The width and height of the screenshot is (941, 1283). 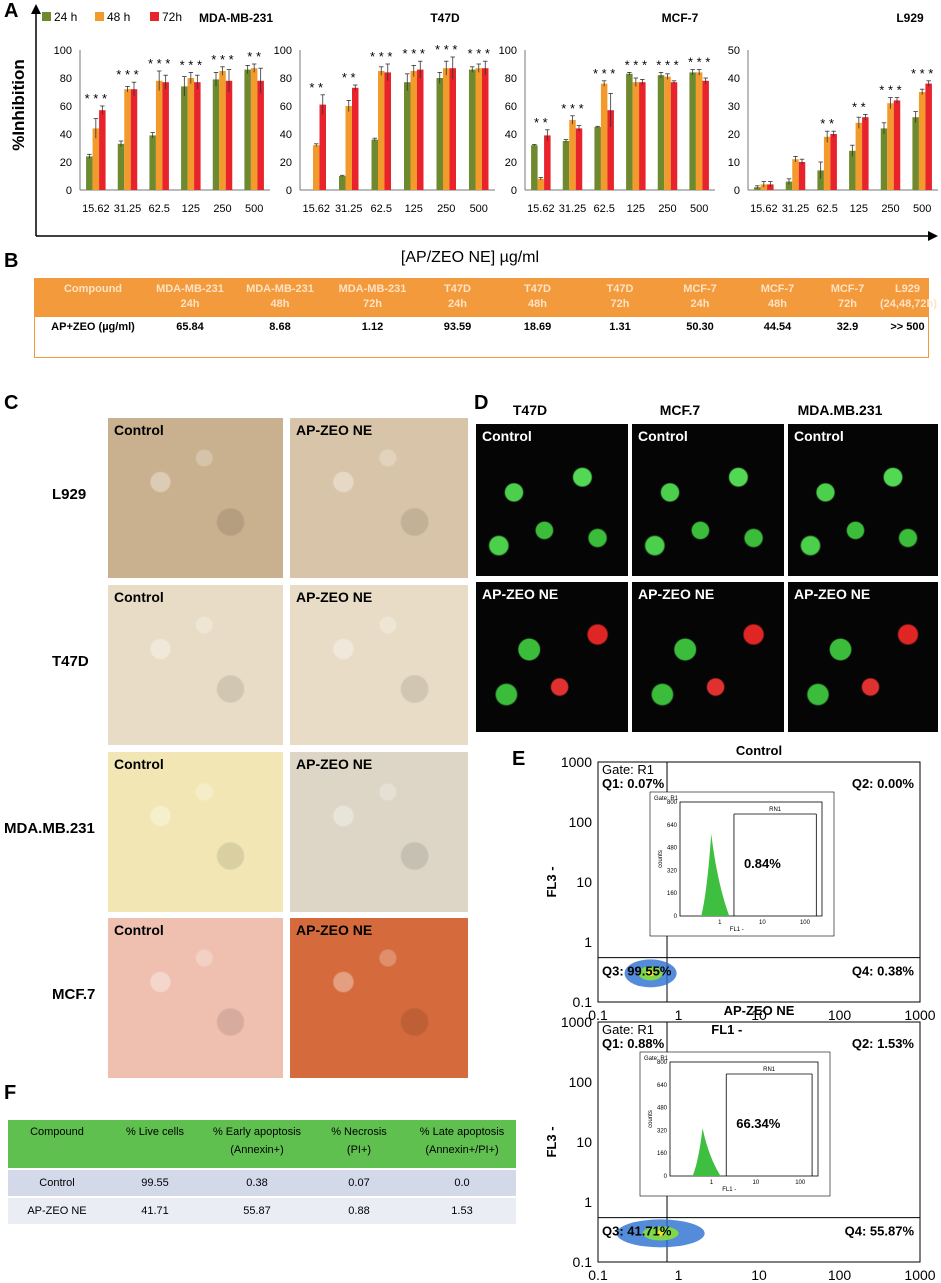 What do you see at coordinates (883, 783) in the screenshot?
I see `q2-label: Q2: 0.00%` at bounding box center [883, 783].